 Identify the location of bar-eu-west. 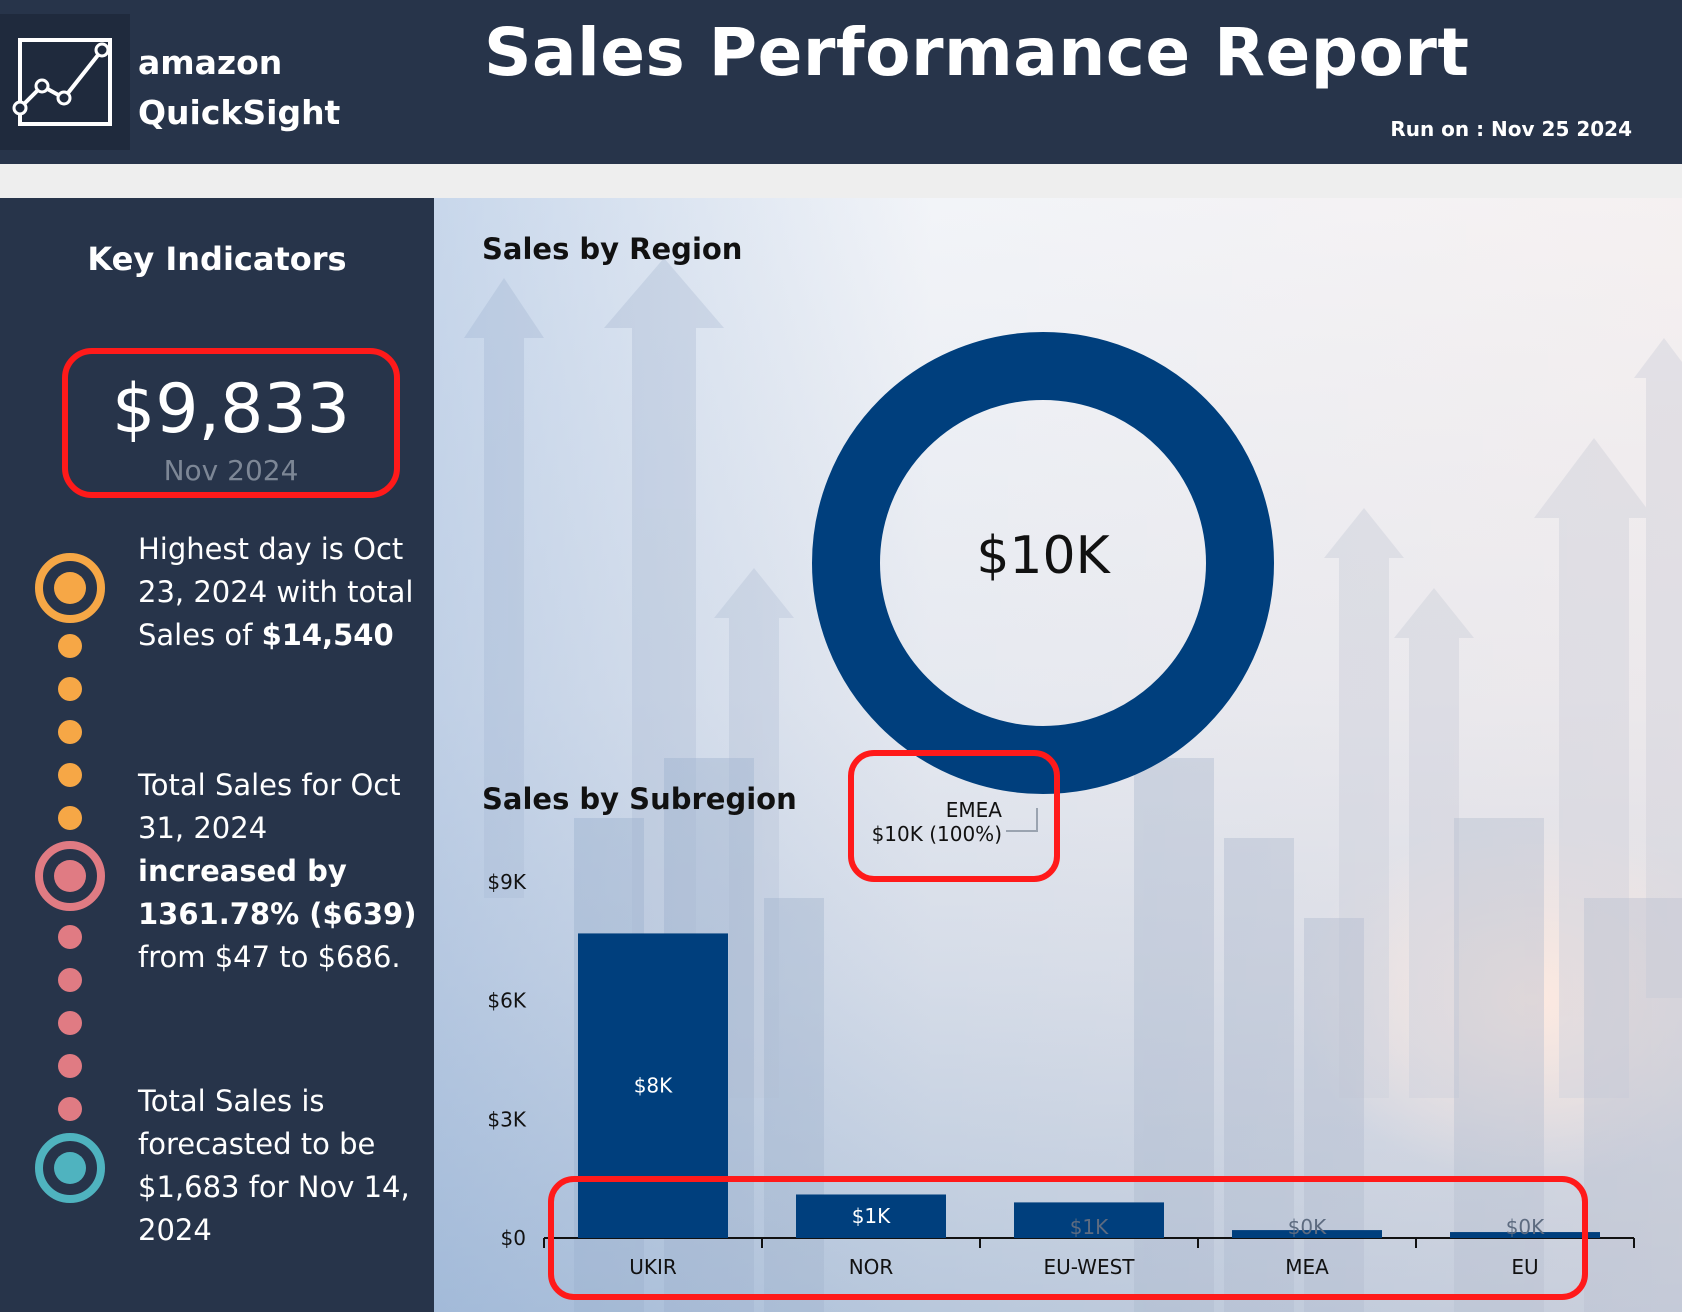
(1089, 1220).